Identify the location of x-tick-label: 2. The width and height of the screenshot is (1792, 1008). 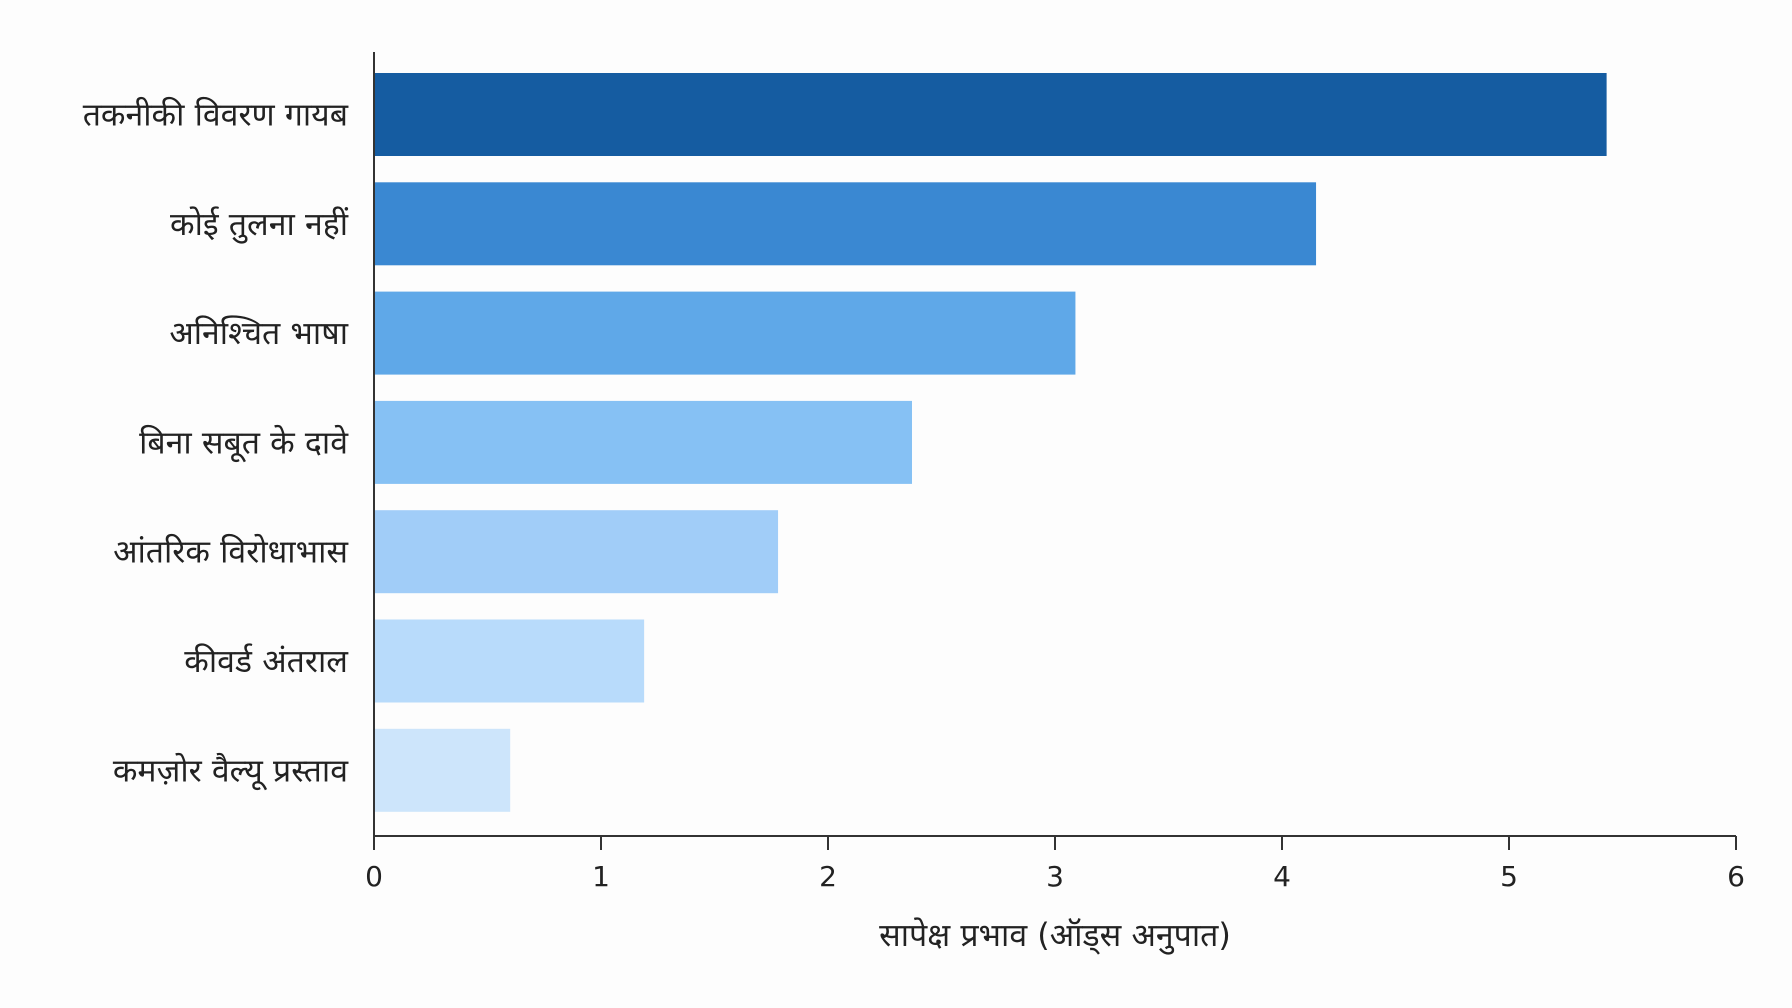
(828, 876).